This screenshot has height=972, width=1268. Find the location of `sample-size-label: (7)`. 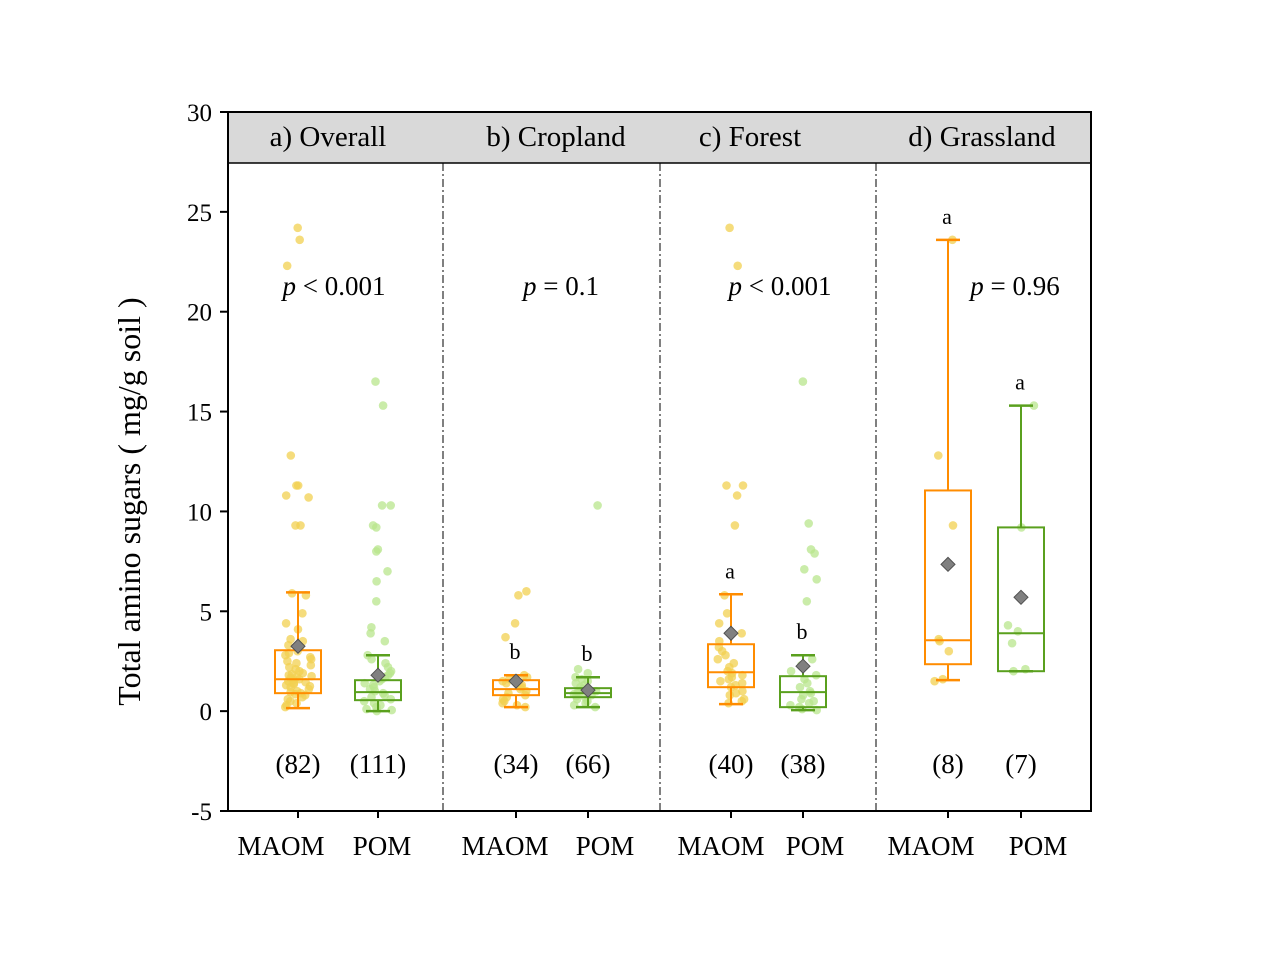

sample-size-label: (7) is located at coordinates (1020, 764).